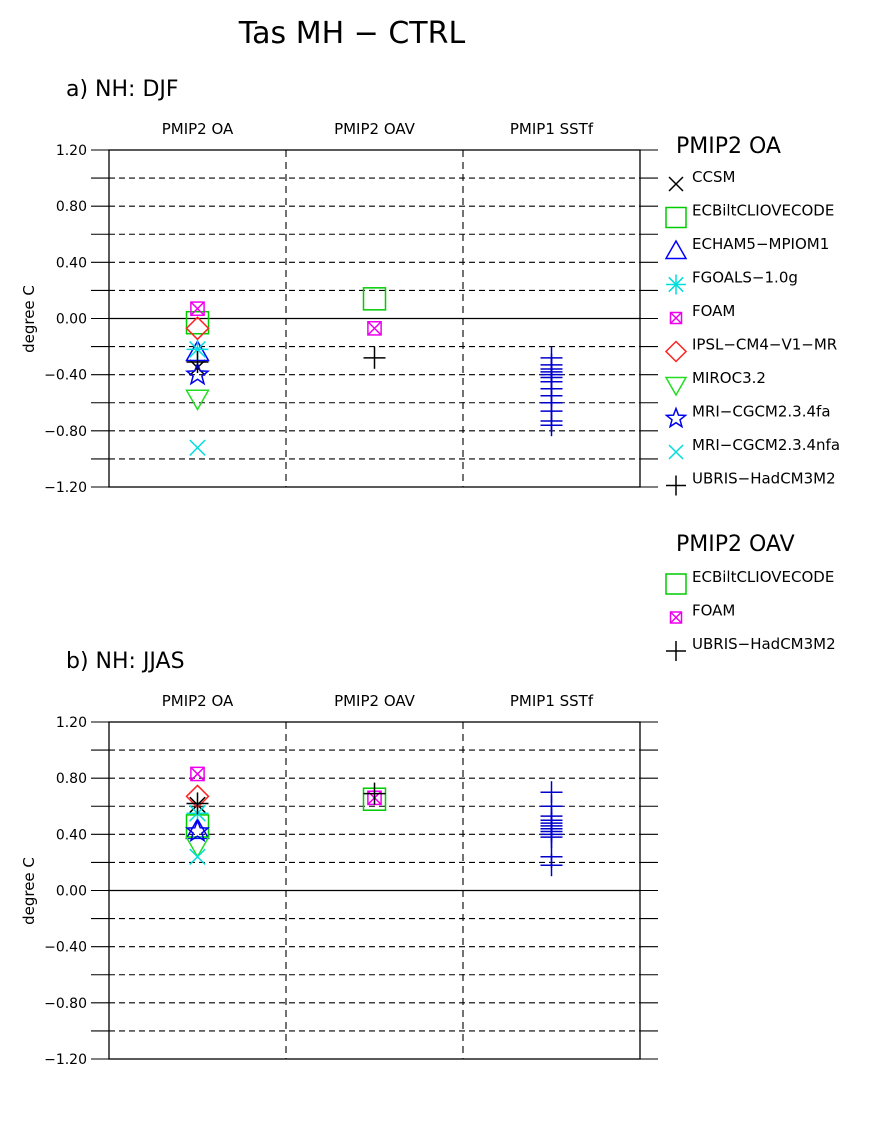 The image size is (895, 1134). I want to click on legend-marker-fgoals-1-0g, so click(676, 284).